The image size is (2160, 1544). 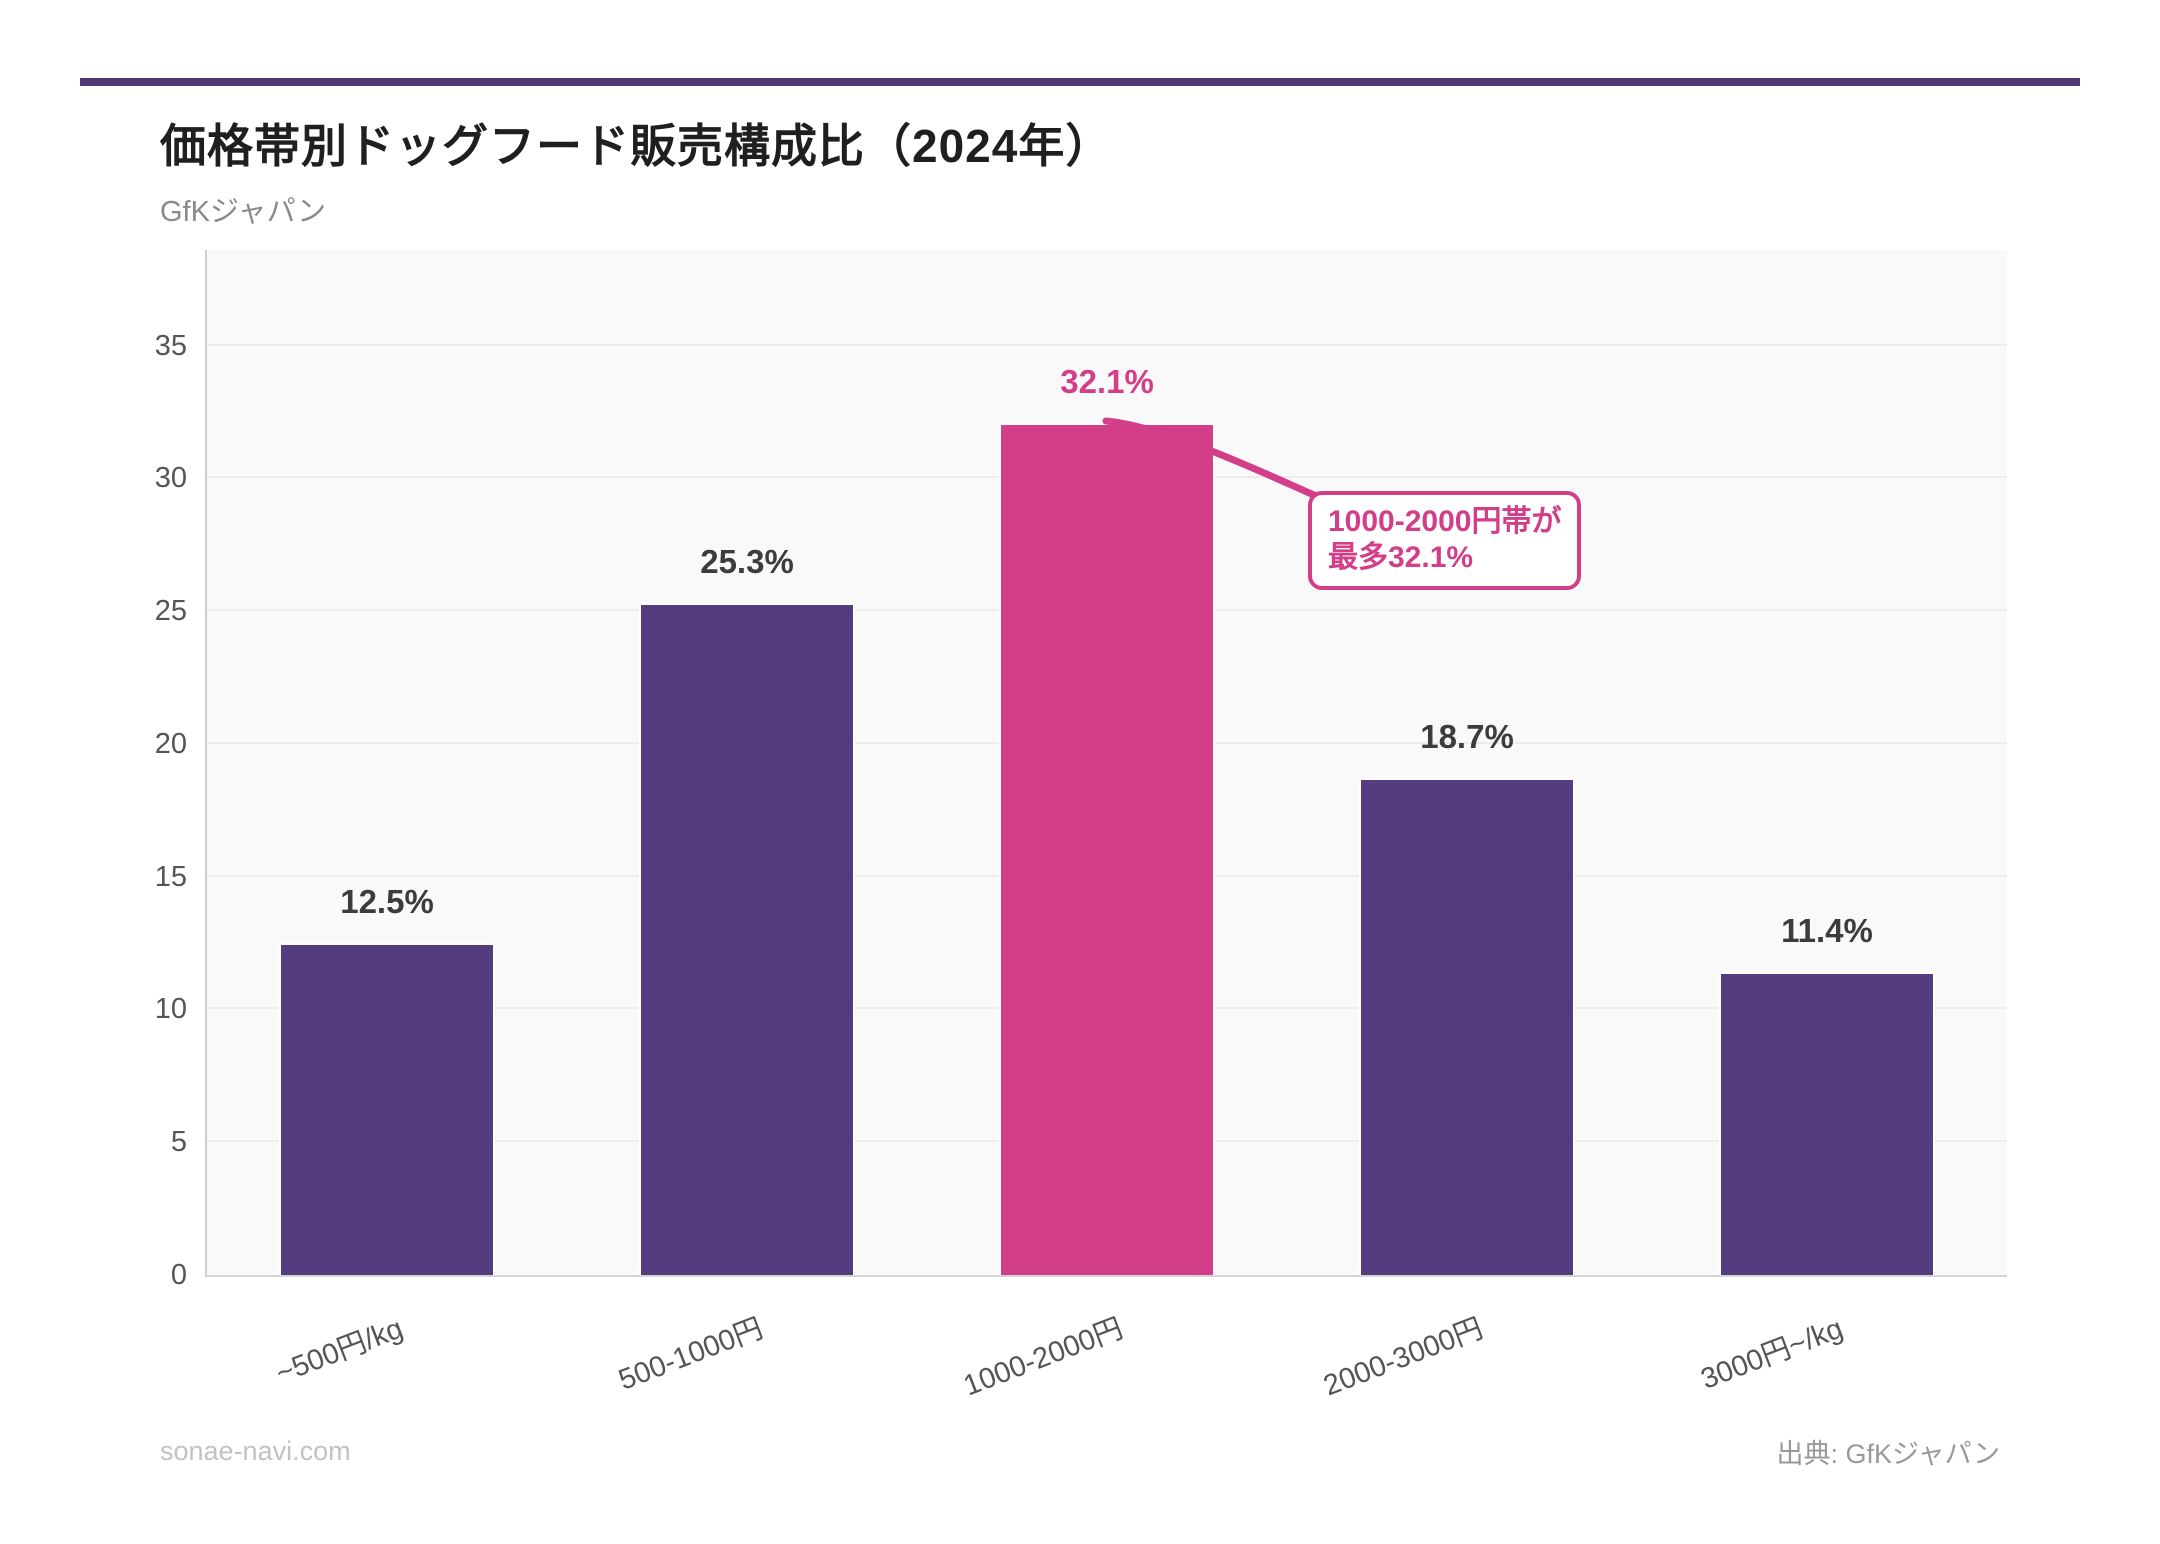 I want to click on annotation-callout: 1000-2000円帯が 最多32.1%, so click(x=1445, y=540).